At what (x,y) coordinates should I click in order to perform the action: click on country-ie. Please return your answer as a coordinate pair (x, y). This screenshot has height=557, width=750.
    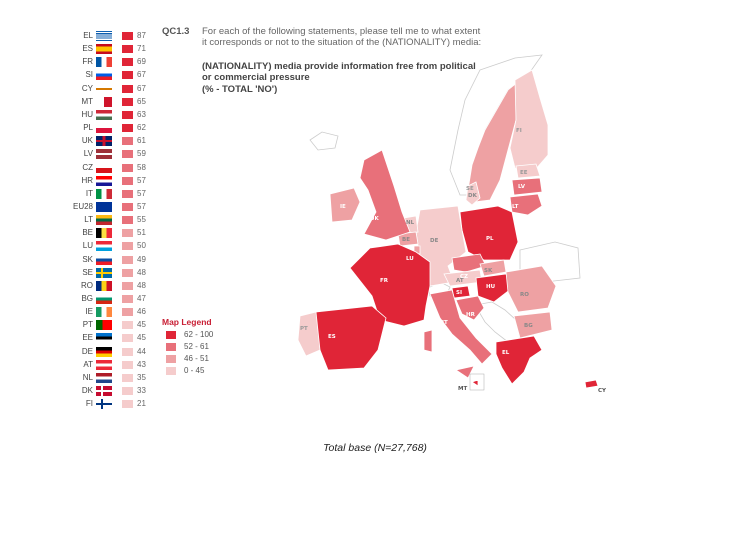
    Looking at the image, I should click on (345, 205).